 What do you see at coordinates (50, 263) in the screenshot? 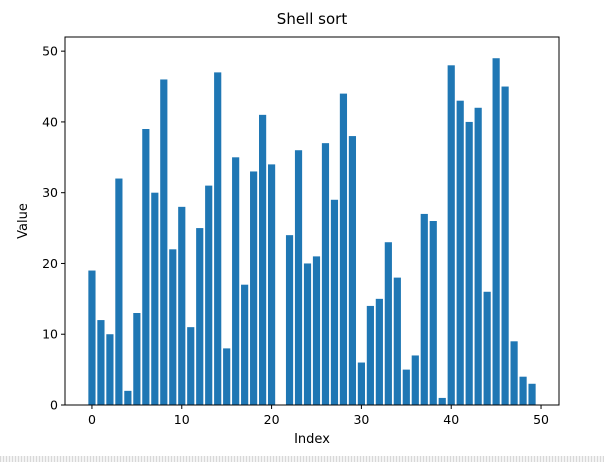
I see `y-tick-label: 20` at bounding box center [50, 263].